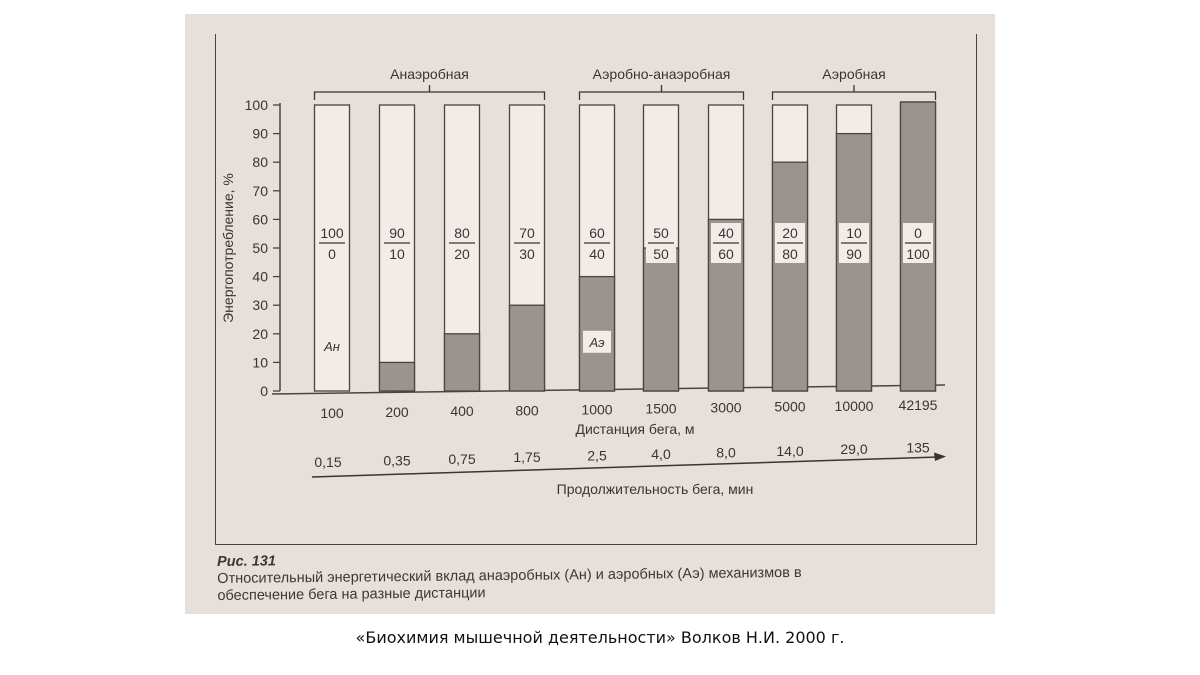 Image resolution: width=1200 pixels, height=675 pixels. I want to click on duration-label: 29,0, so click(853, 449).